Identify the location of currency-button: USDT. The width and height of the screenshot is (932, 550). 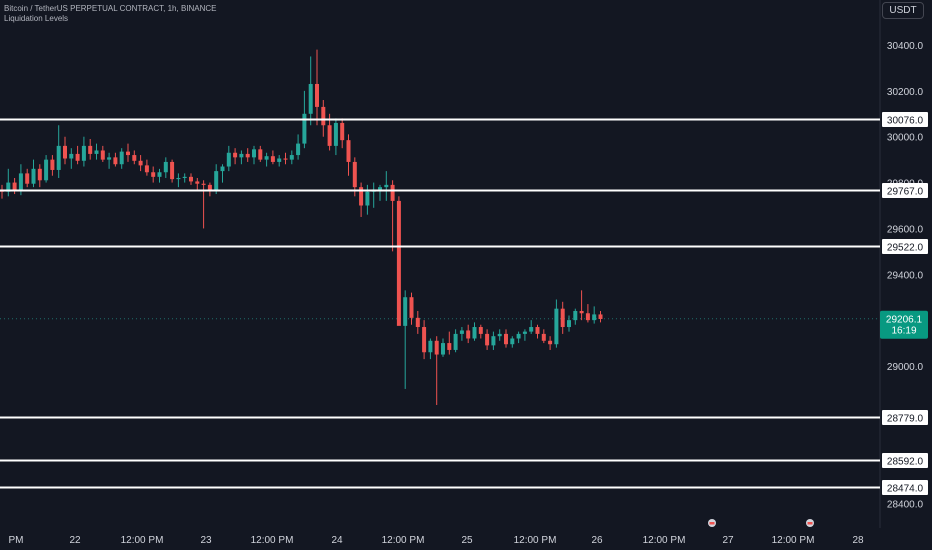
(903, 10).